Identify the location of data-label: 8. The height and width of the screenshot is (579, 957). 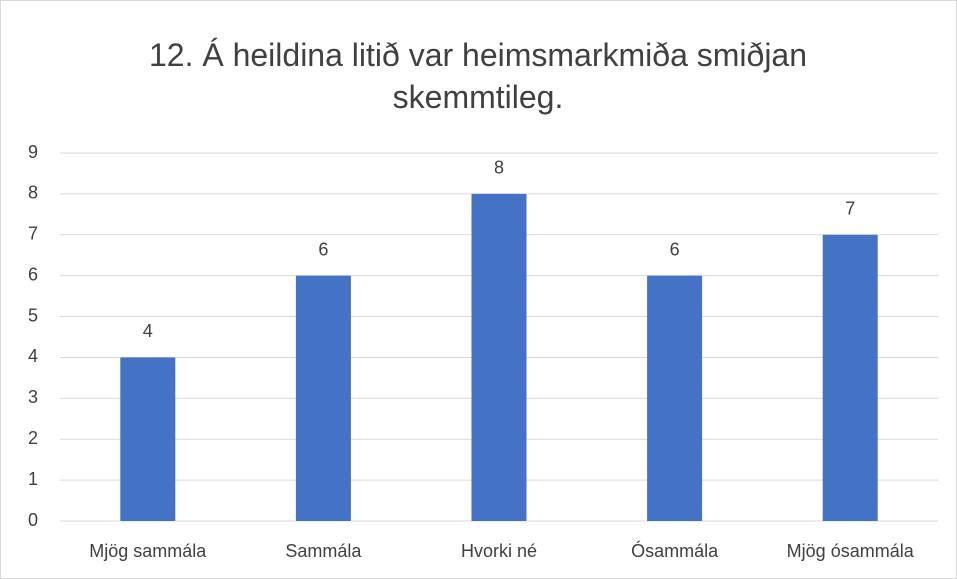
(499, 168).